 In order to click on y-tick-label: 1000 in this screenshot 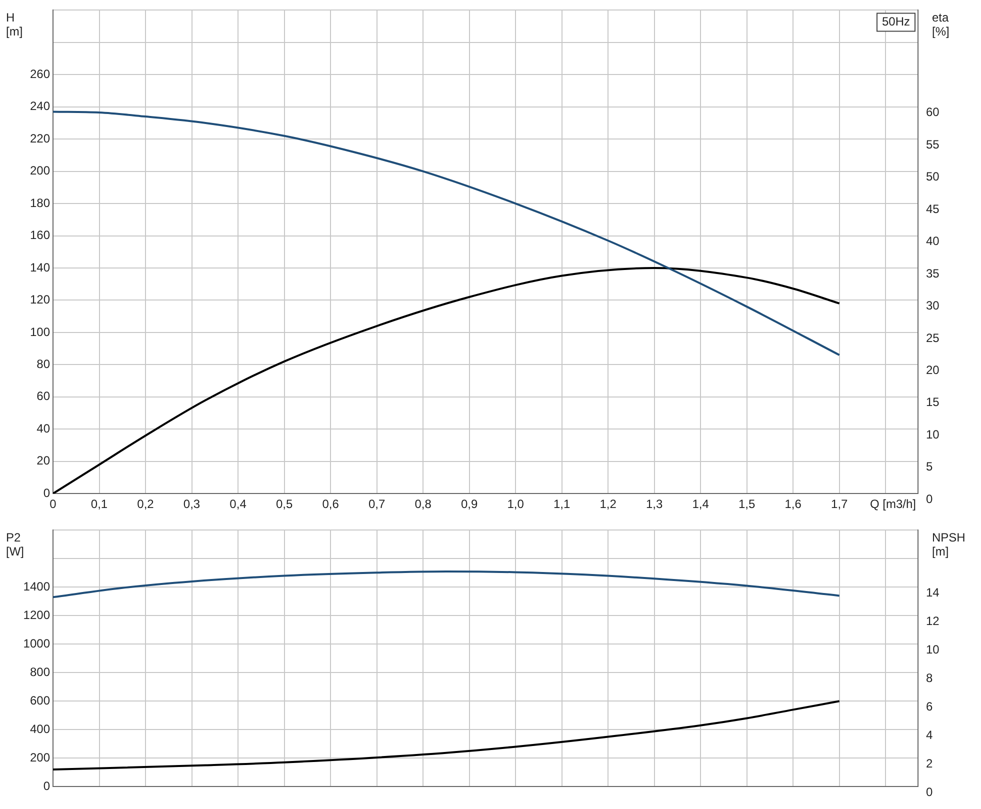, I will do `click(36, 643)`.